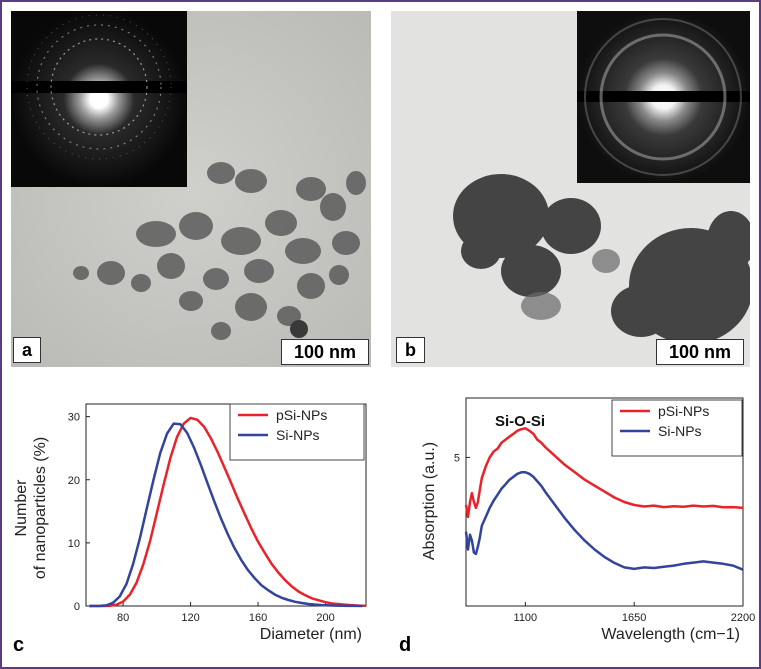  Describe the element at coordinates (74, 544) in the screenshot. I see `y-tick-label: 10` at that location.